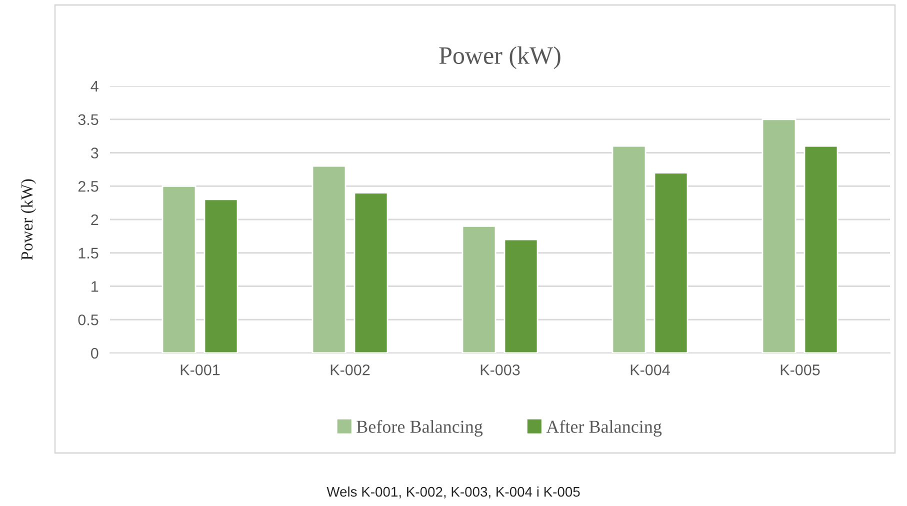 This screenshot has height=506, width=907. Describe the element at coordinates (800, 370) in the screenshot. I see `x-tick-label: K-005` at that location.